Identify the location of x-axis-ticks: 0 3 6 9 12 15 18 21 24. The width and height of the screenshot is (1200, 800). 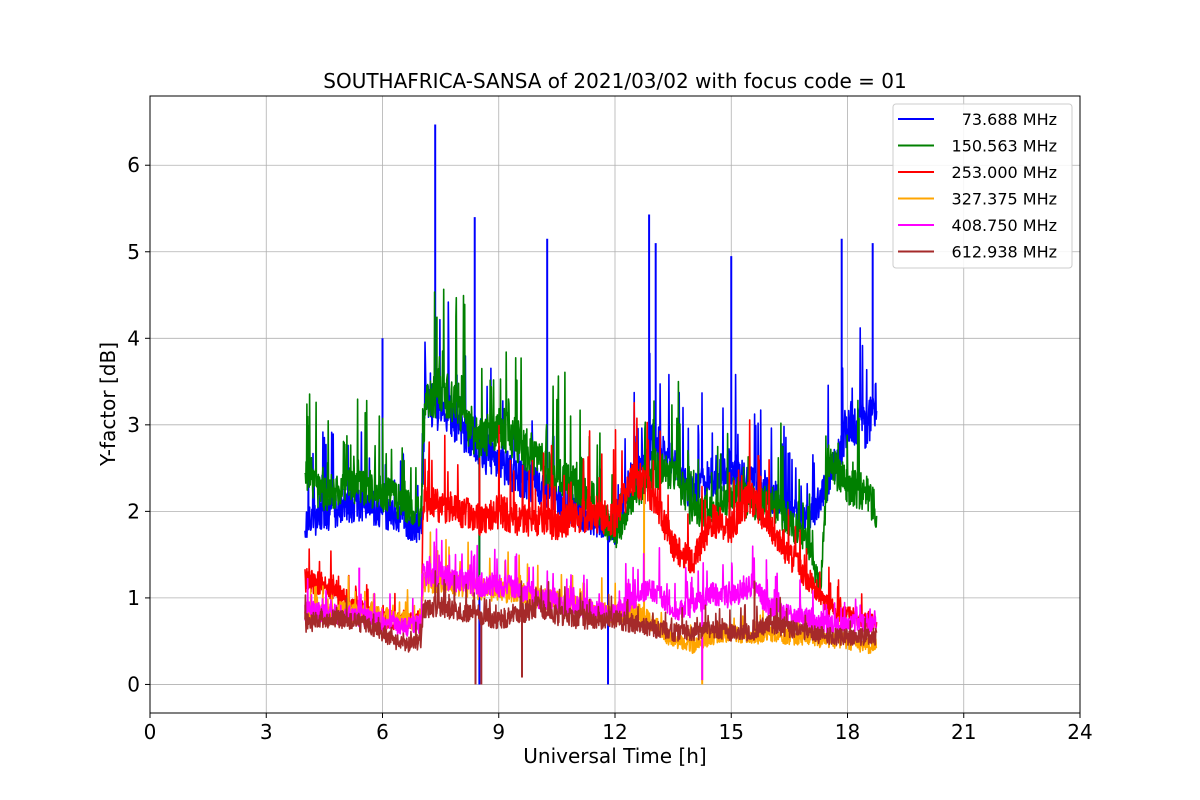
(618, 728).